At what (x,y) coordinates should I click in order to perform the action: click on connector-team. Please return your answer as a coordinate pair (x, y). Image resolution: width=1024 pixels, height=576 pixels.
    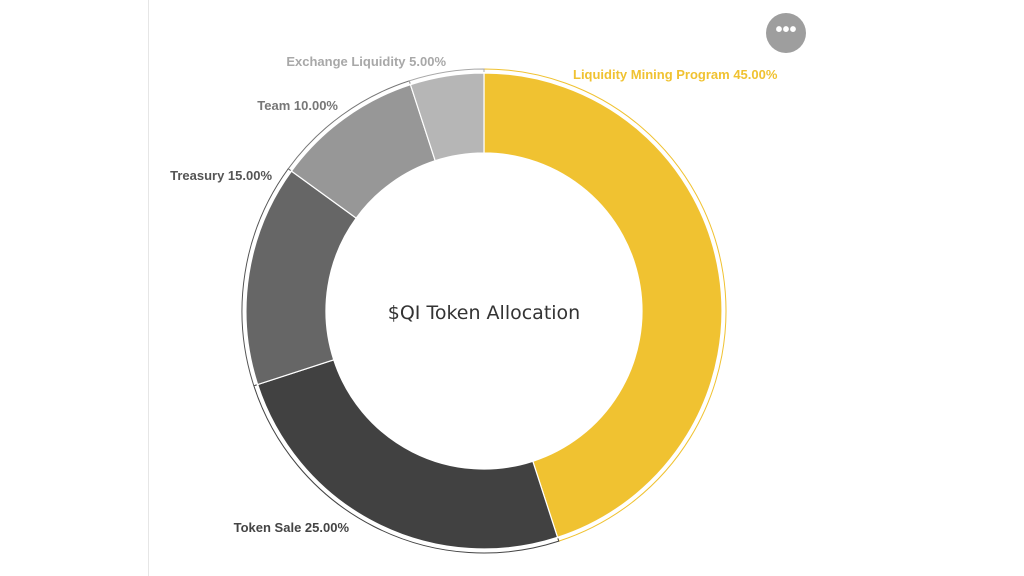
    Looking at the image, I should click on (349, 125).